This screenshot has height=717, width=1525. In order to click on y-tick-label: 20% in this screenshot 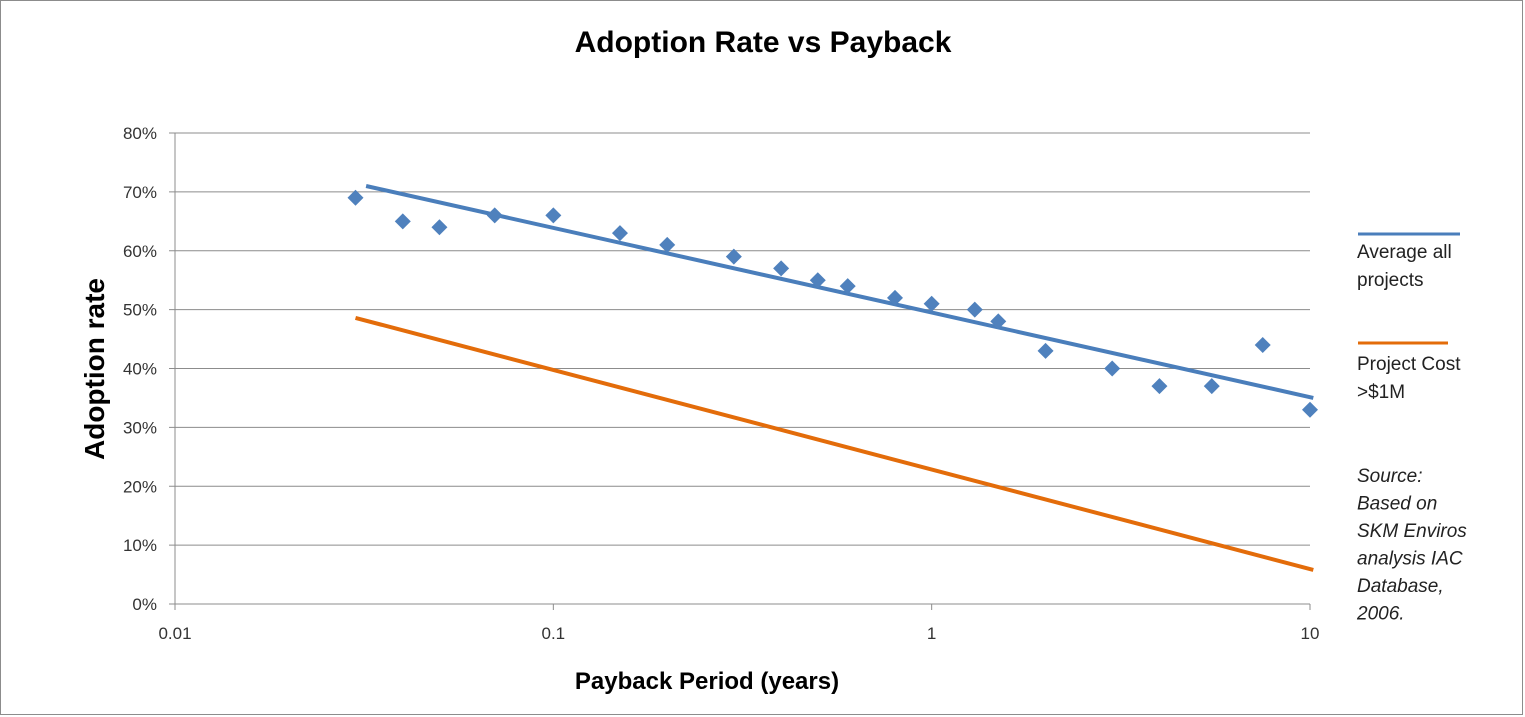, I will do `click(140, 486)`.